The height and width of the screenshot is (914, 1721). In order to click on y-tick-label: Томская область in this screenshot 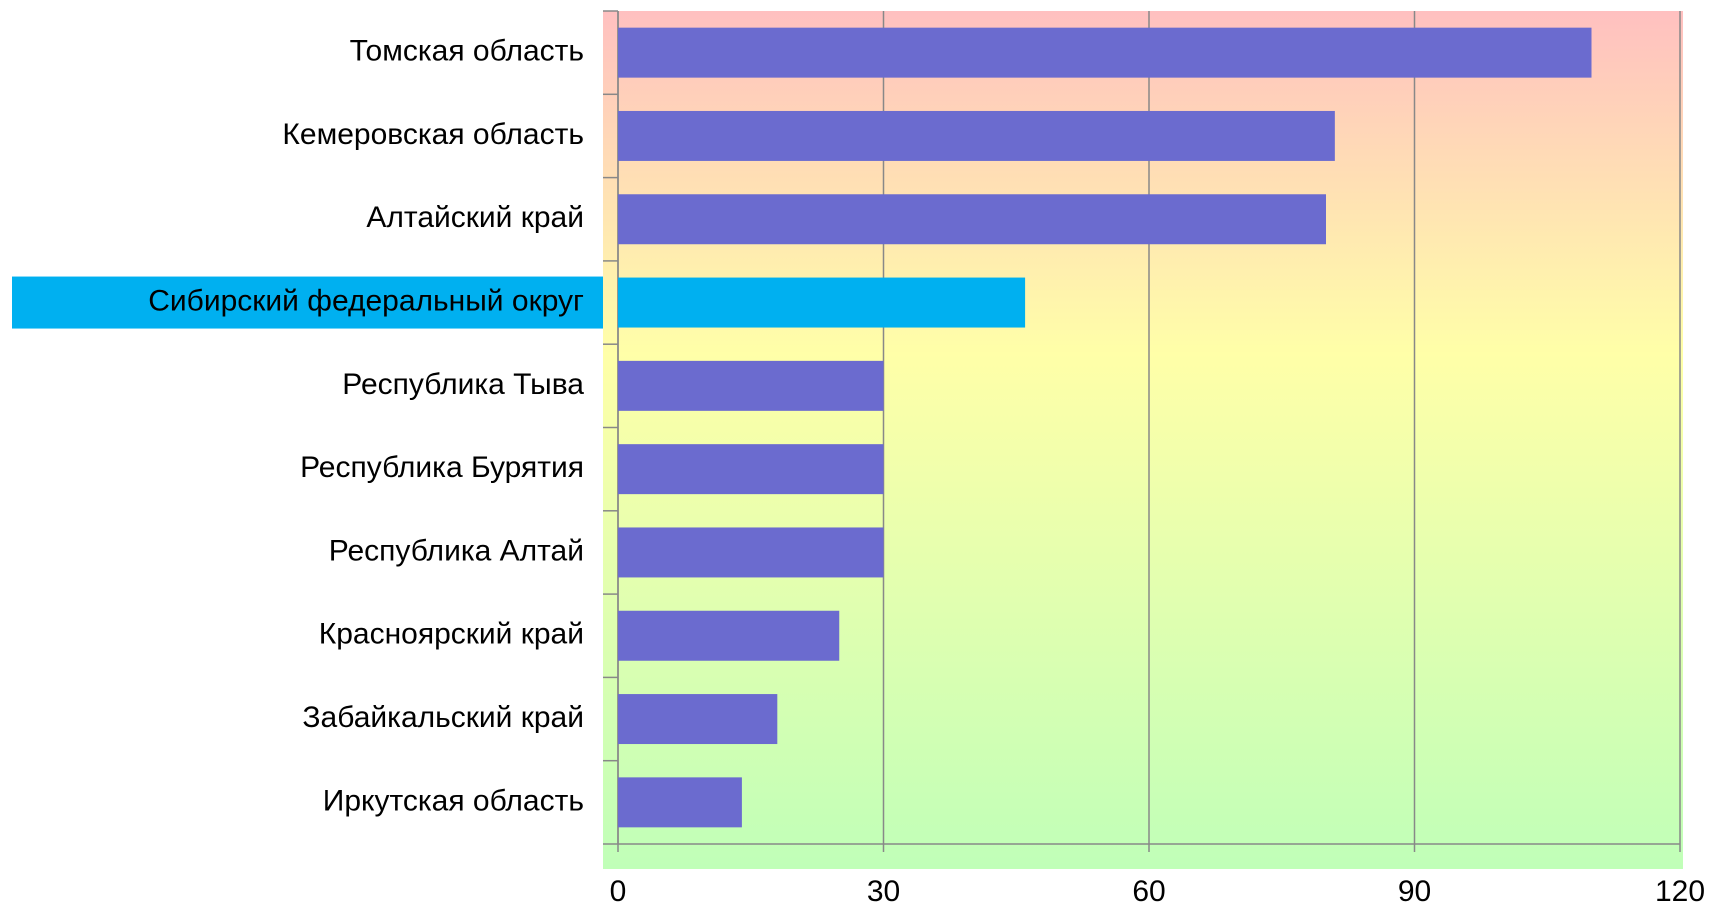, I will do `click(467, 51)`.